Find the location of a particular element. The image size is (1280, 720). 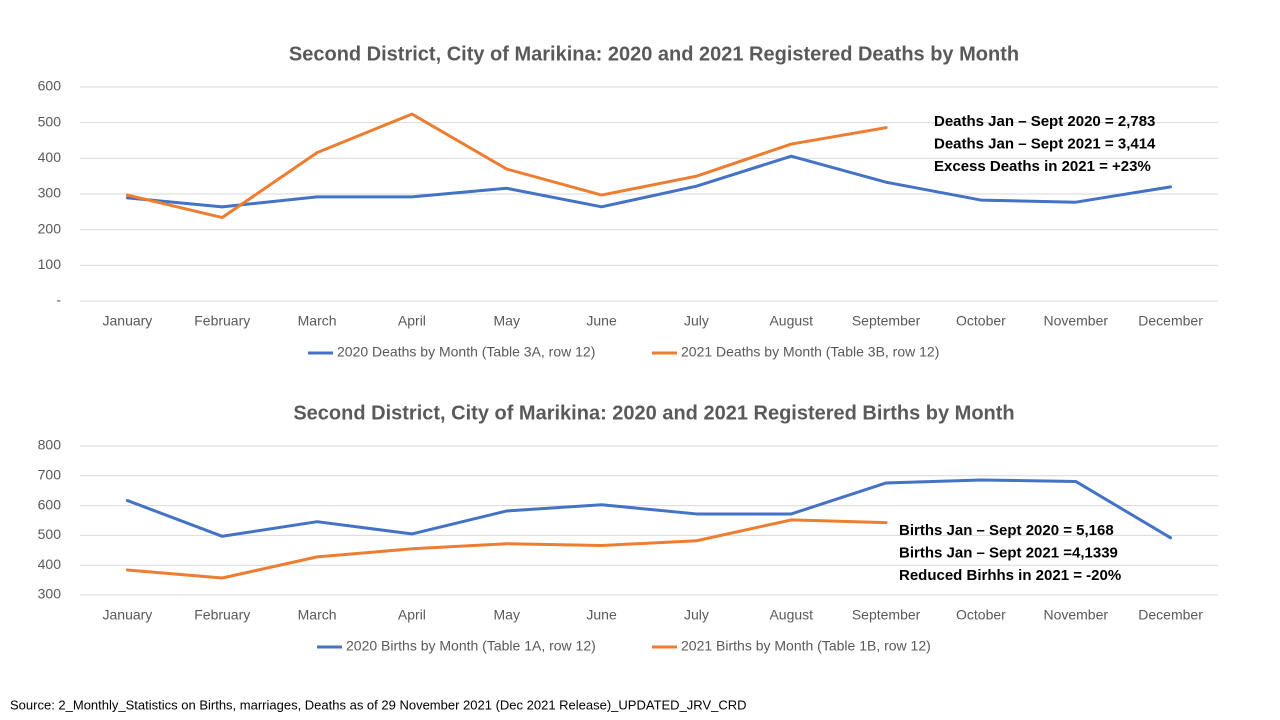

legend-label: 2021 Births by Month (Table 1B, row 12) is located at coordinates (806, 646).